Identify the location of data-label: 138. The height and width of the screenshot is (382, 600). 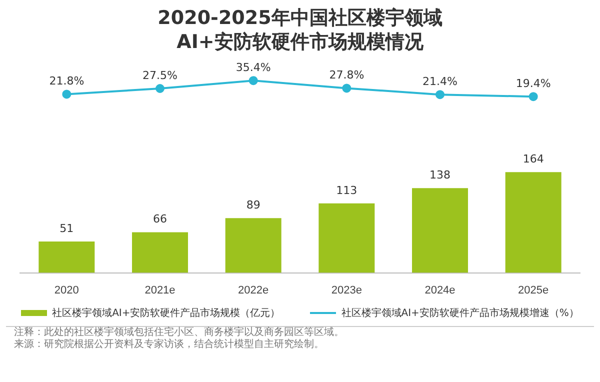
(440, 175).